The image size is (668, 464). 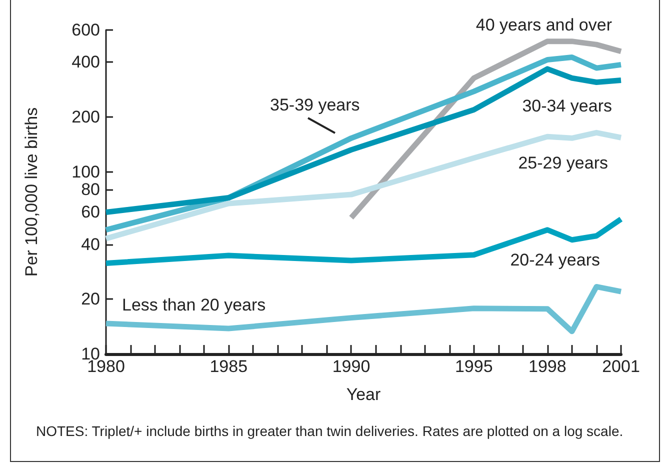 What do you see at coordinates (567, 106) in the screenshot?
I see `series-label: 30-34 years` at bounding box center [567, 106].